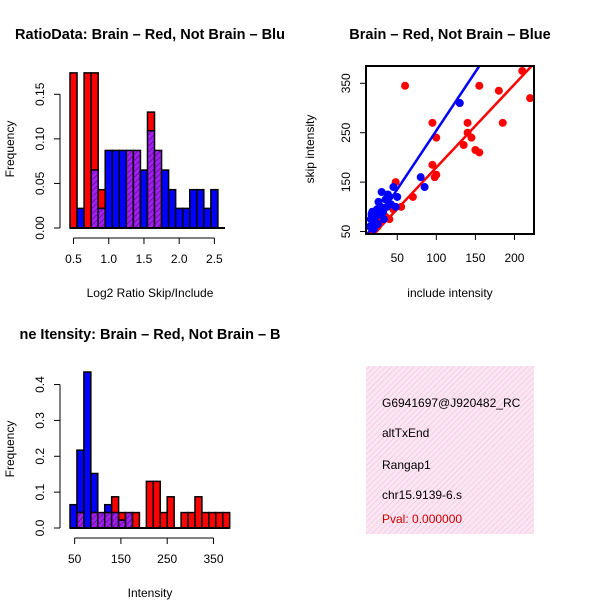 This screenshot has width=600, height=600. I want to click on info-panel-background, so click(450, 450).